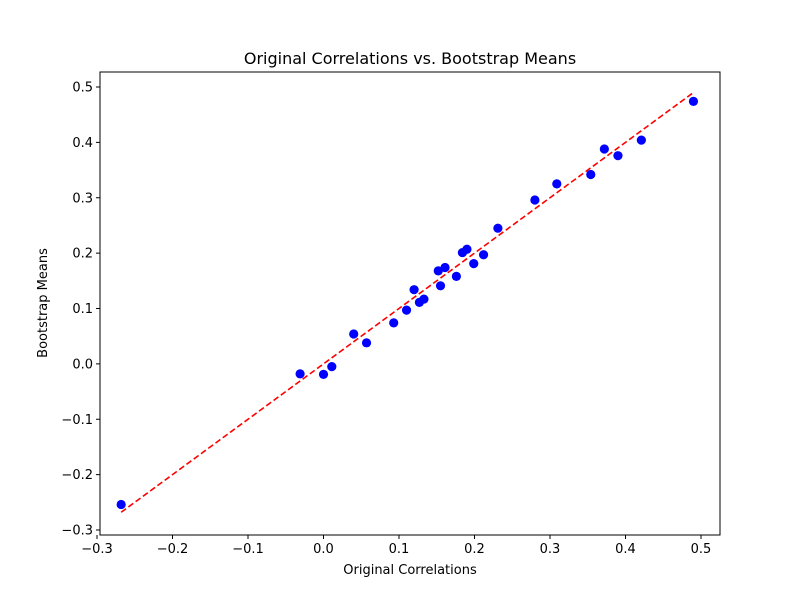 The width and height of the screenshot is (800, 600). Describe the element at coordinates (173, 549) in the screenshot. I see `x-tick-label: −0.2` at that location.